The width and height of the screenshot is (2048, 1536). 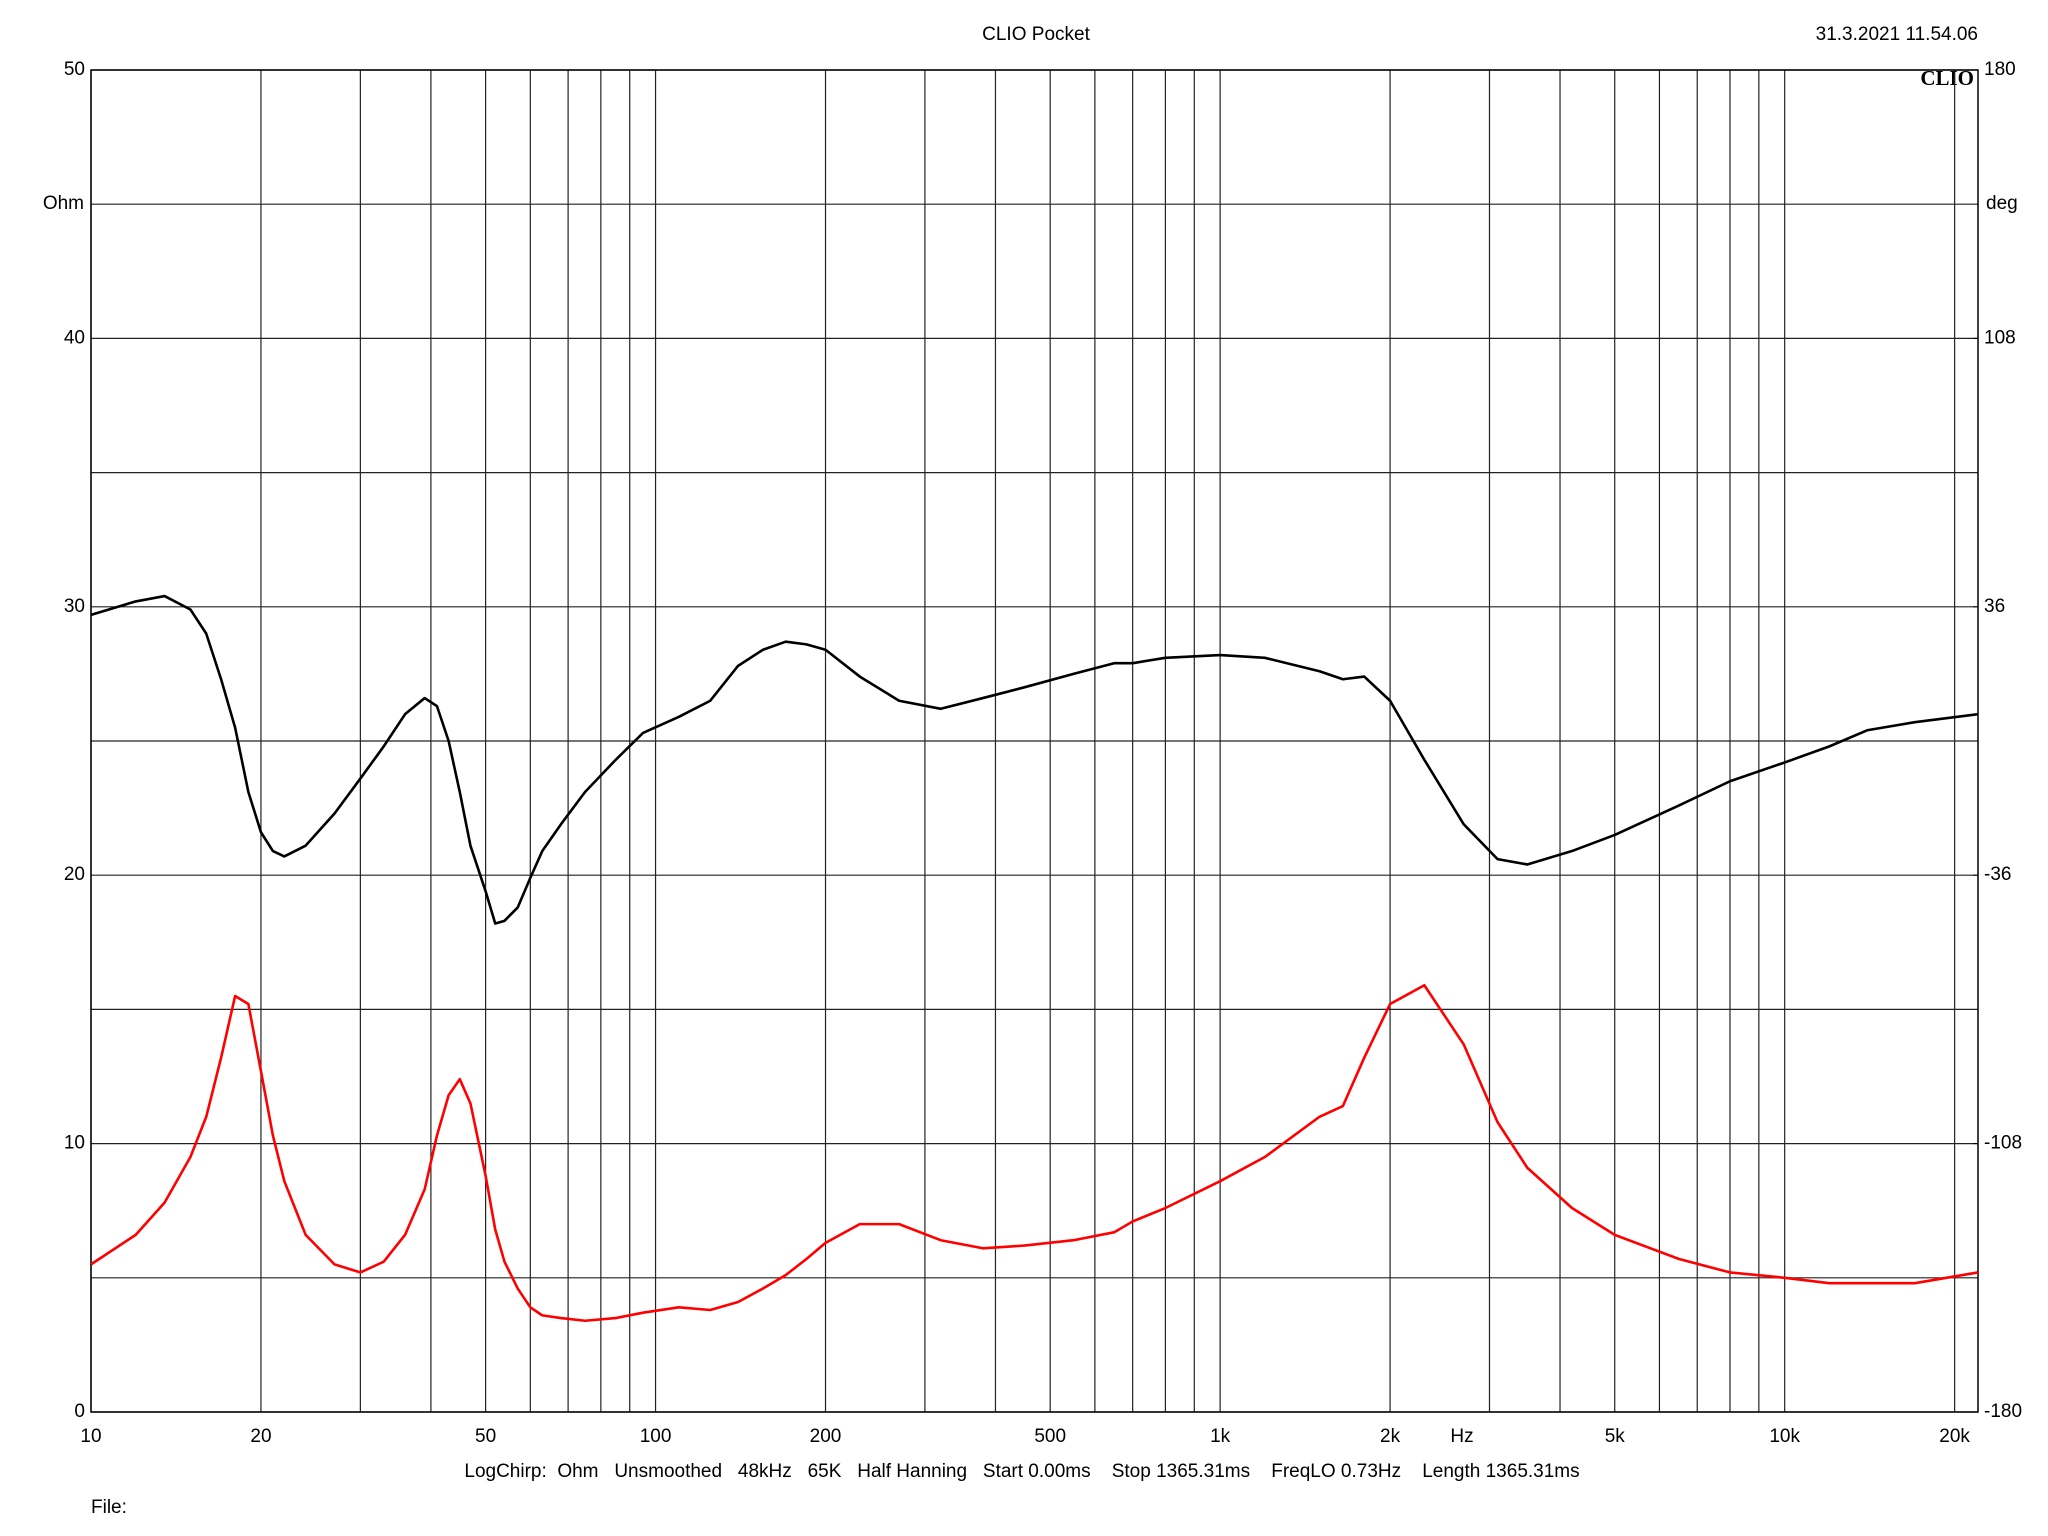 What do you see at coordinates (2003, 1411) in the screenshot?
I see `y2-tick-label: -180` at bounding box center [2003, 1411].